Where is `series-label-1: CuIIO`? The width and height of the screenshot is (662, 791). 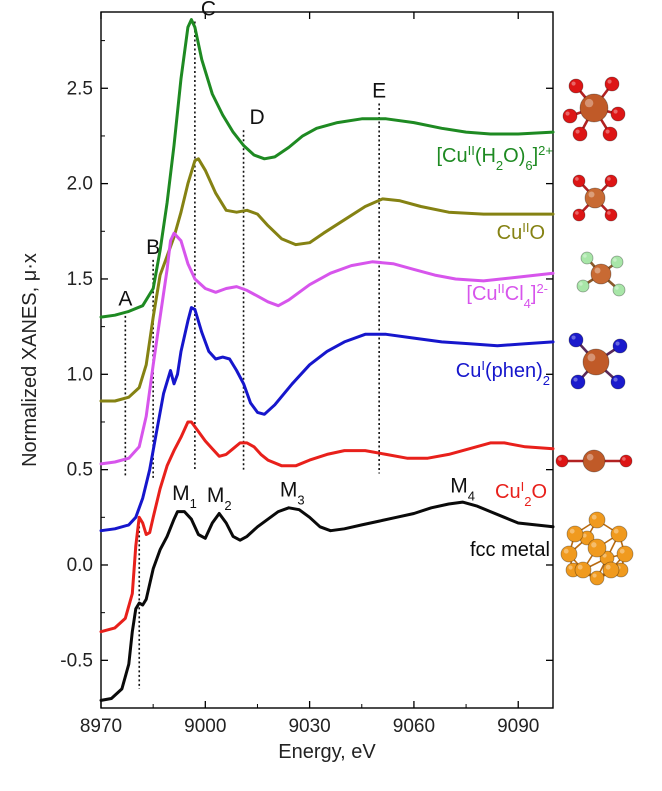 series-label-1: CuIIO is located at coordinates (521, 232).